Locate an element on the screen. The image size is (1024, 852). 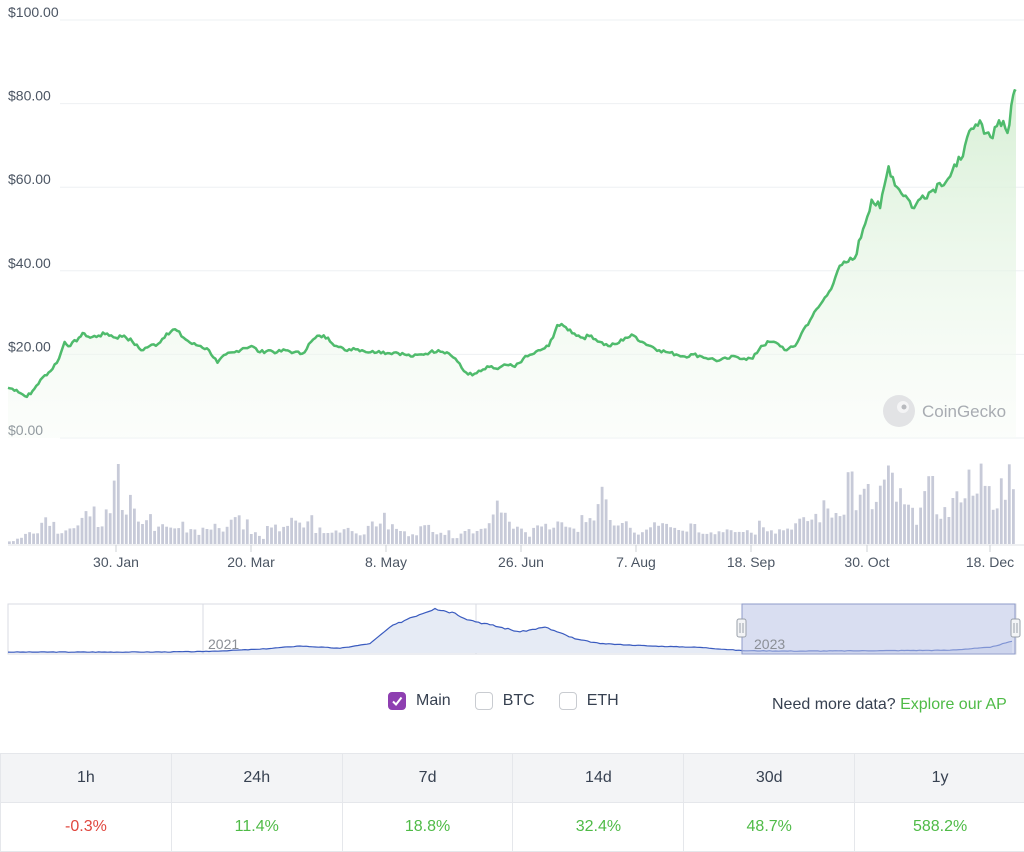
navigator-left-handle is located at coordinates (741, 628).